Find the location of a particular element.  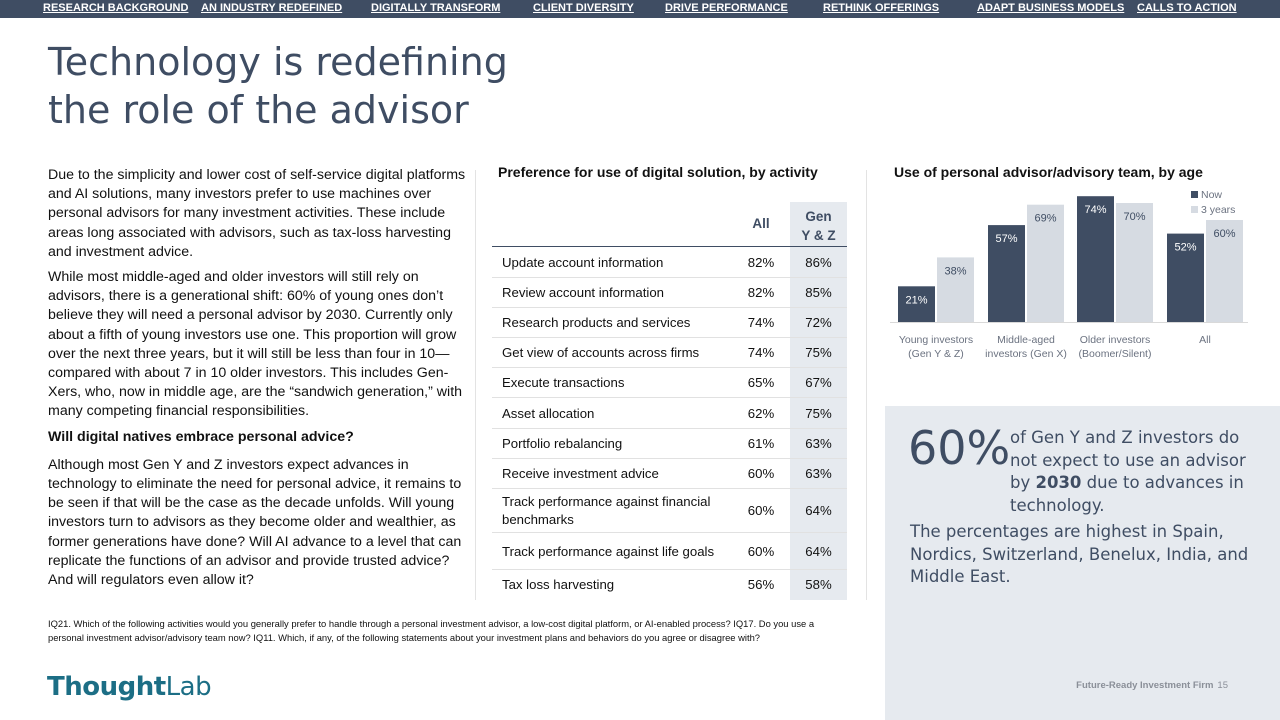

table-row: Tax loss harvesting 56% 58% is located at coordinates (669, 585).